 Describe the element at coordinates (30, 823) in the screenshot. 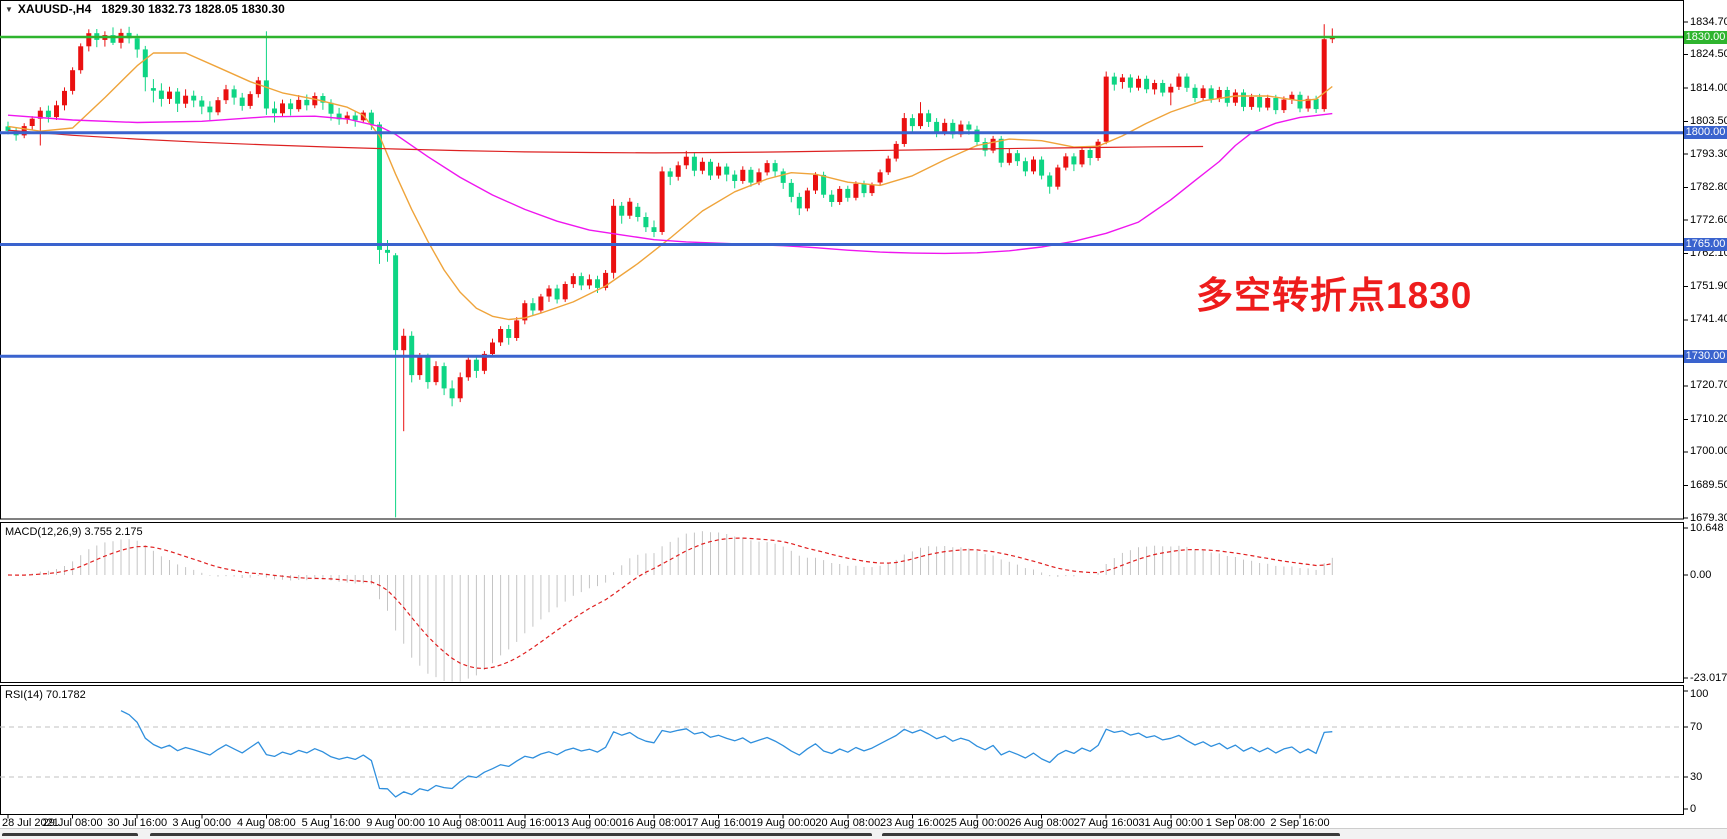

I see `time-axis-label: 28 Jul 2021` at that location.